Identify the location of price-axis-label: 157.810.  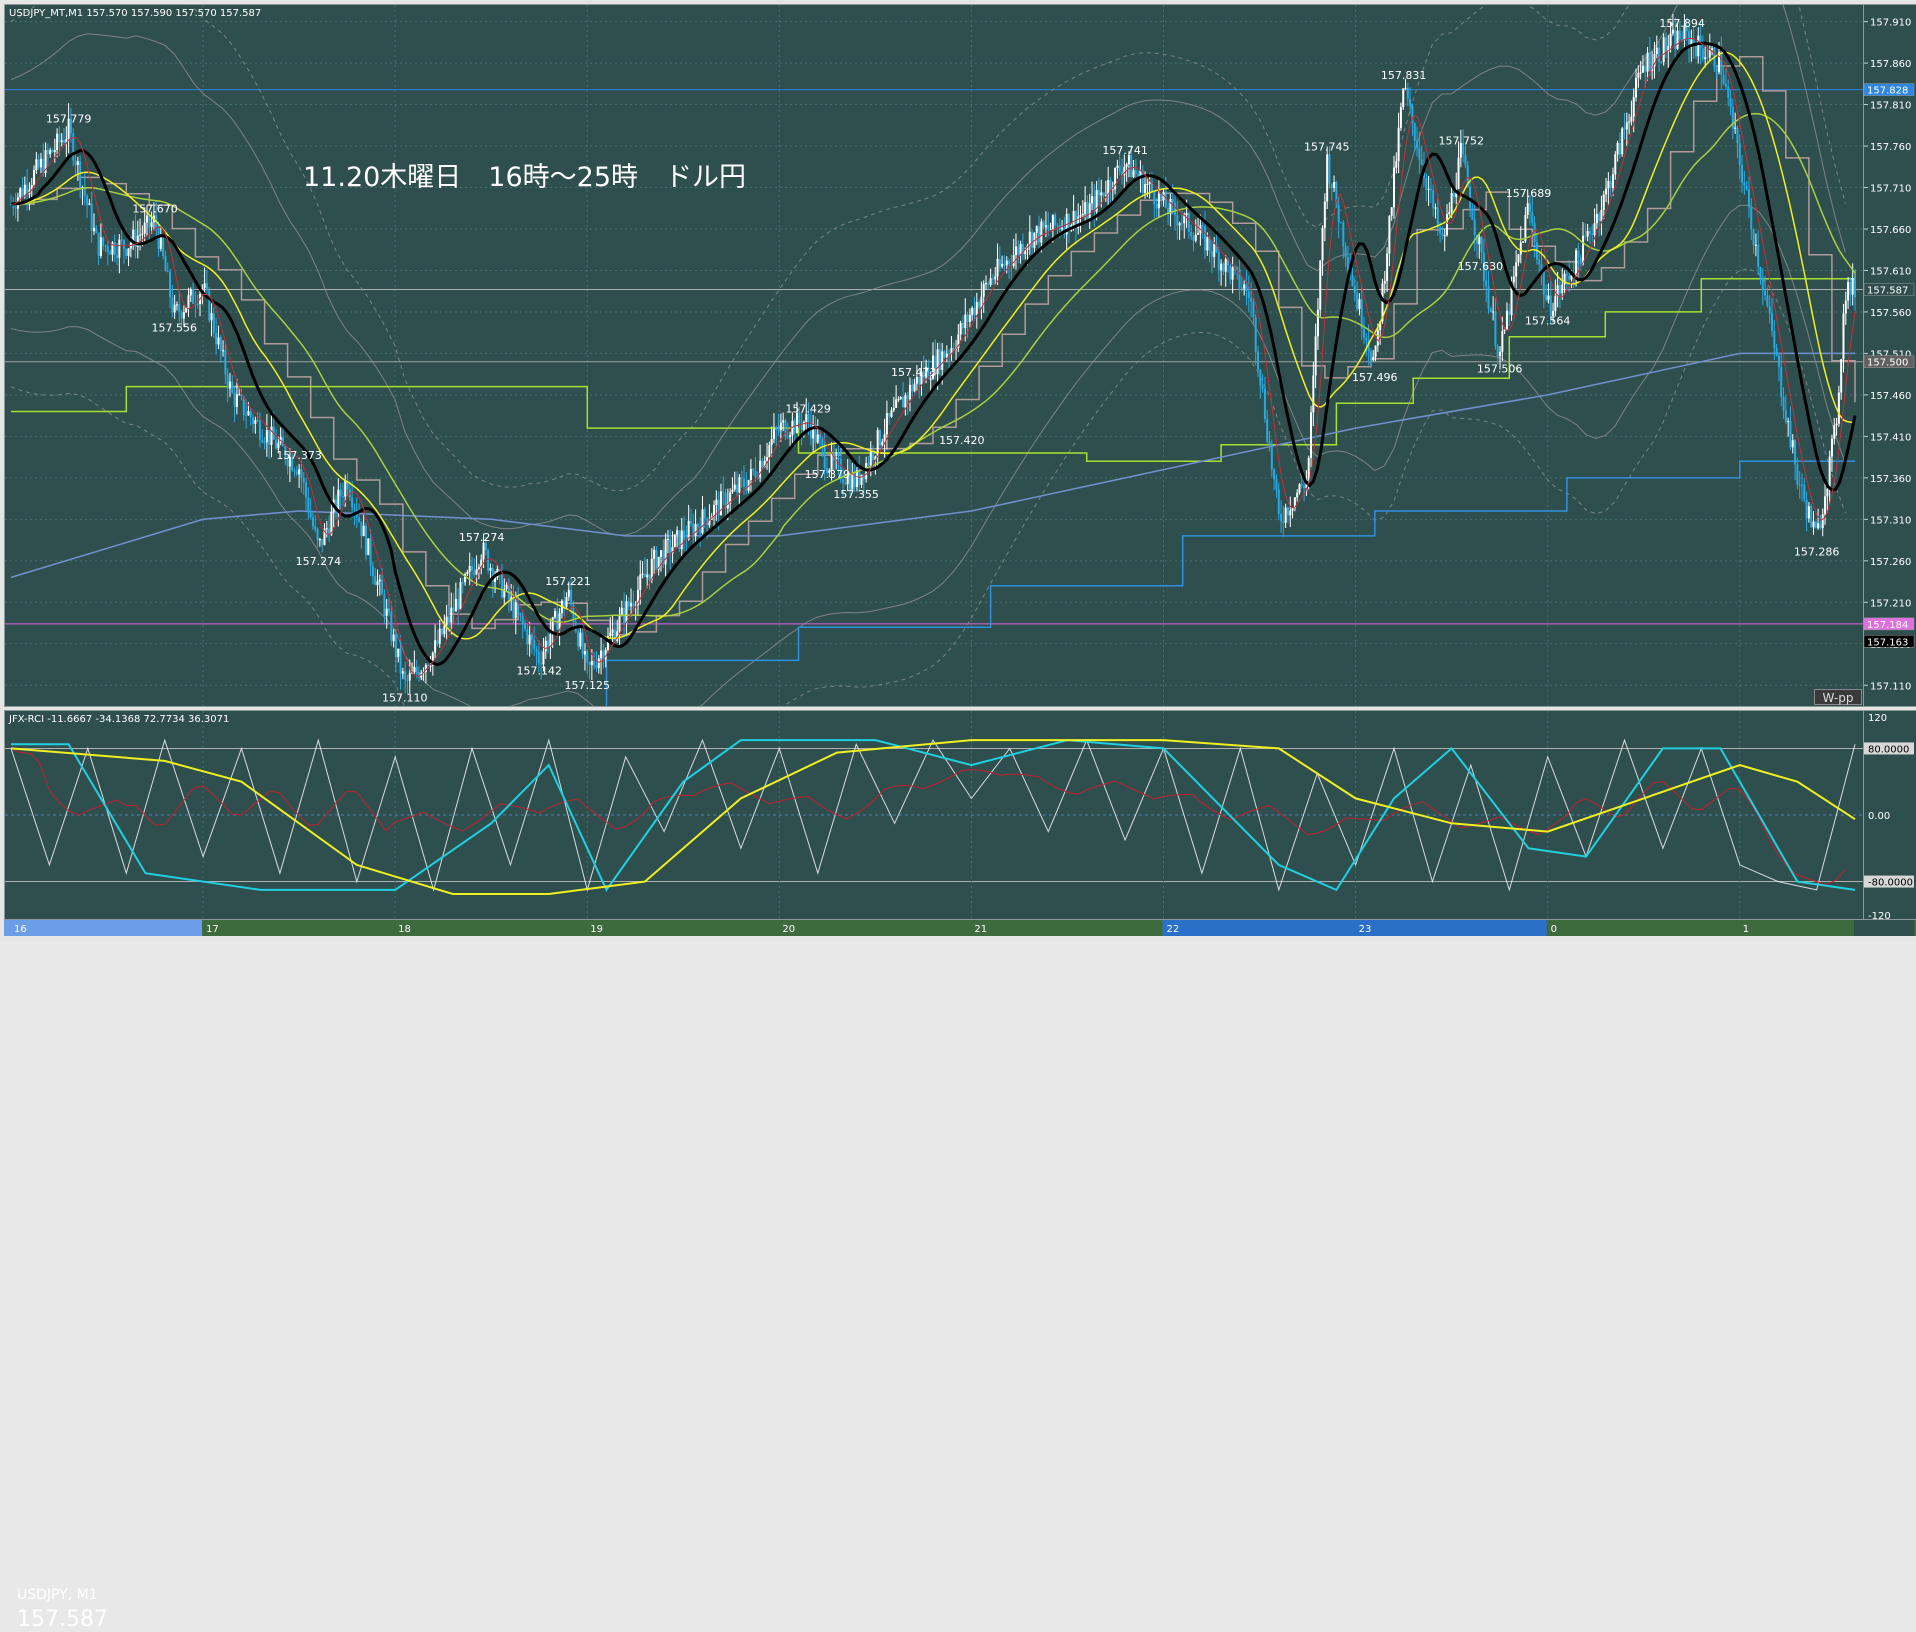
(1890, 106).